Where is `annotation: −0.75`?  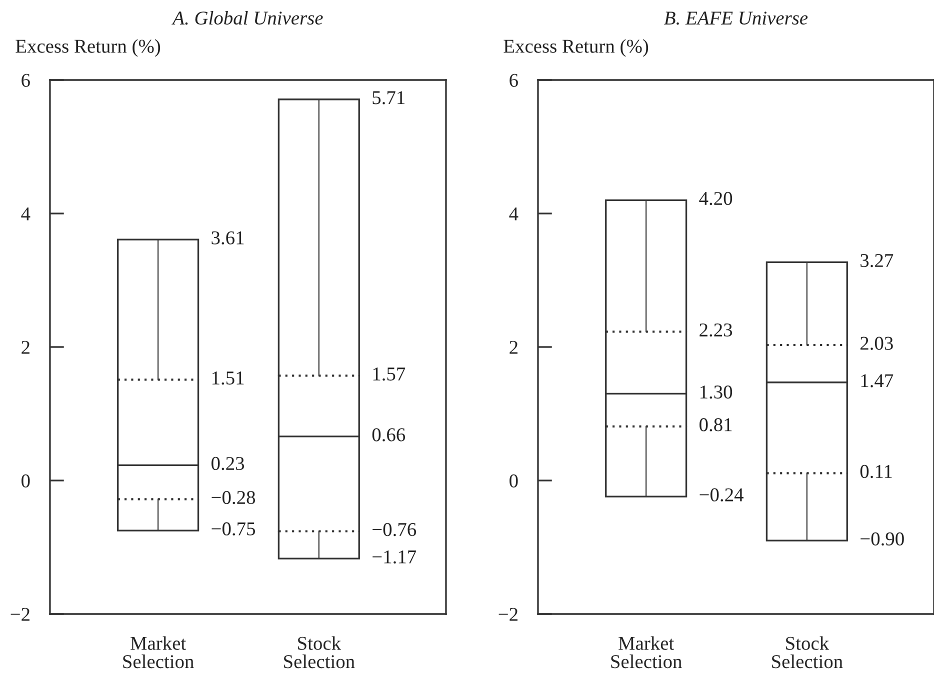
annotation: −0.75 is located at coordinates (234, 529).